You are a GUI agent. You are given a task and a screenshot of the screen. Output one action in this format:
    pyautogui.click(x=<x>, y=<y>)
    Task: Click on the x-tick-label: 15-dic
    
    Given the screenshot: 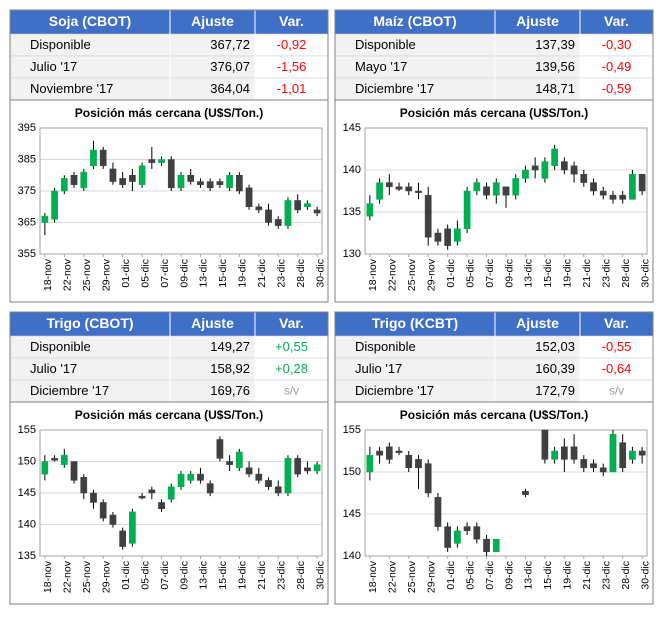 What is the action you would take?
    pyautogui.click(x=223, y=575)
    